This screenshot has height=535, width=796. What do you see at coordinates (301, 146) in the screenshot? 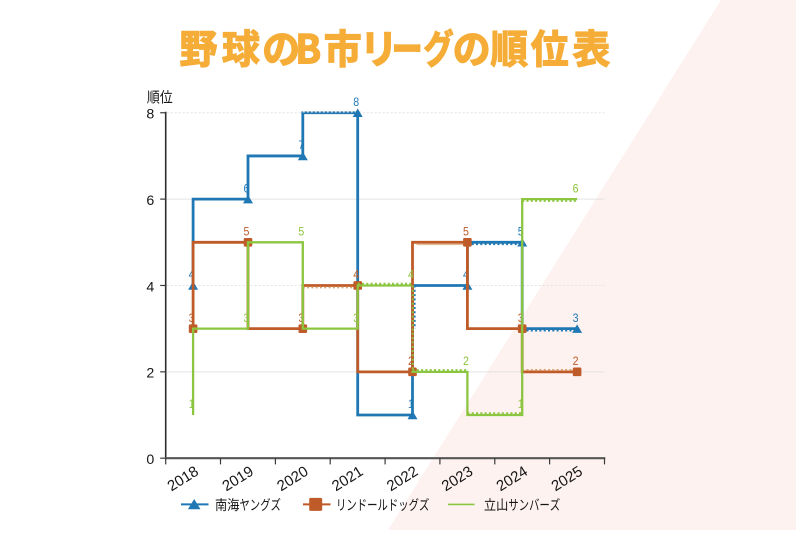
I see `svg-text: 7` at bounding box center [301, 146].